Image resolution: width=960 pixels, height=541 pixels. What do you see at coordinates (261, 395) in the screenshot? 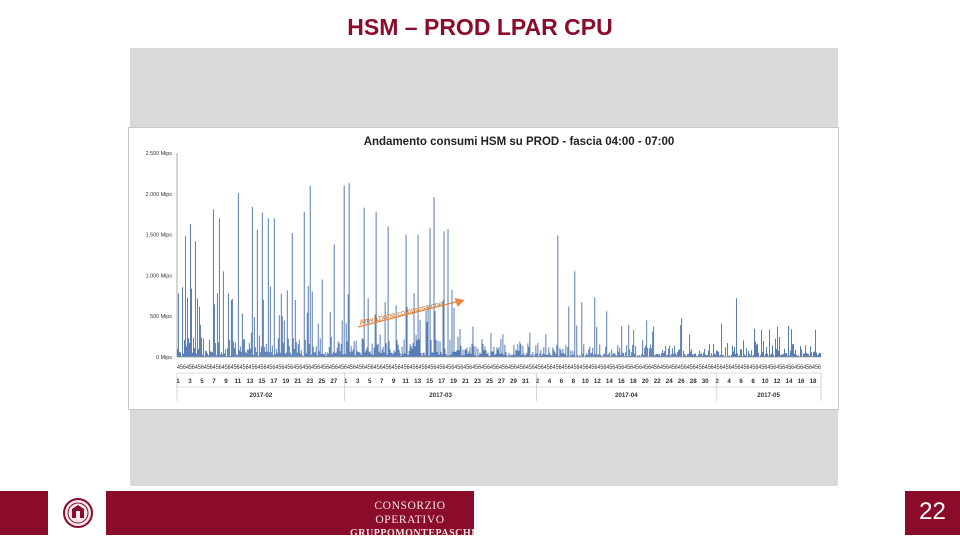
I see `month-label: 2017-02` at bounding box center [261, 395].